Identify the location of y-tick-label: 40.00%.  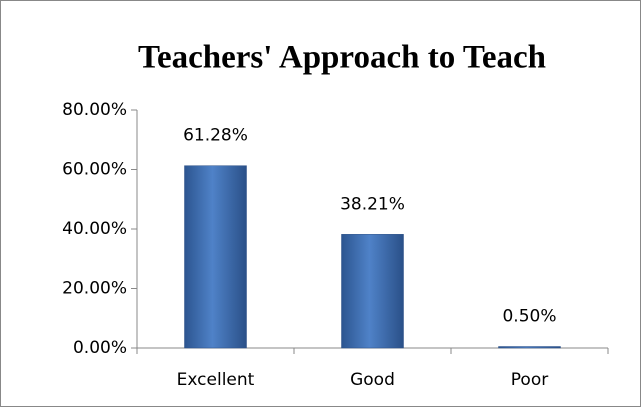
(94, 229).